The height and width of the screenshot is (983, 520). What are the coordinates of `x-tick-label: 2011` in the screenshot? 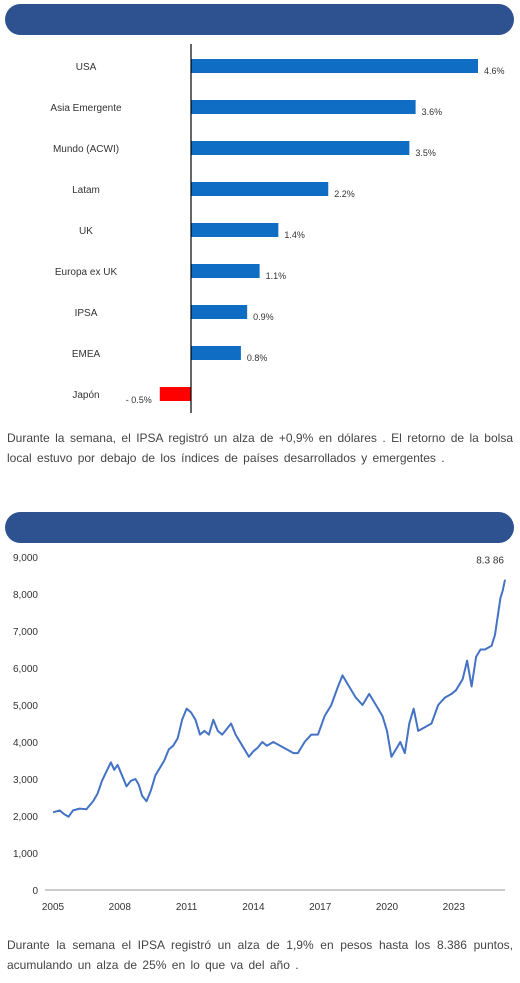 It's located at (187, 907).